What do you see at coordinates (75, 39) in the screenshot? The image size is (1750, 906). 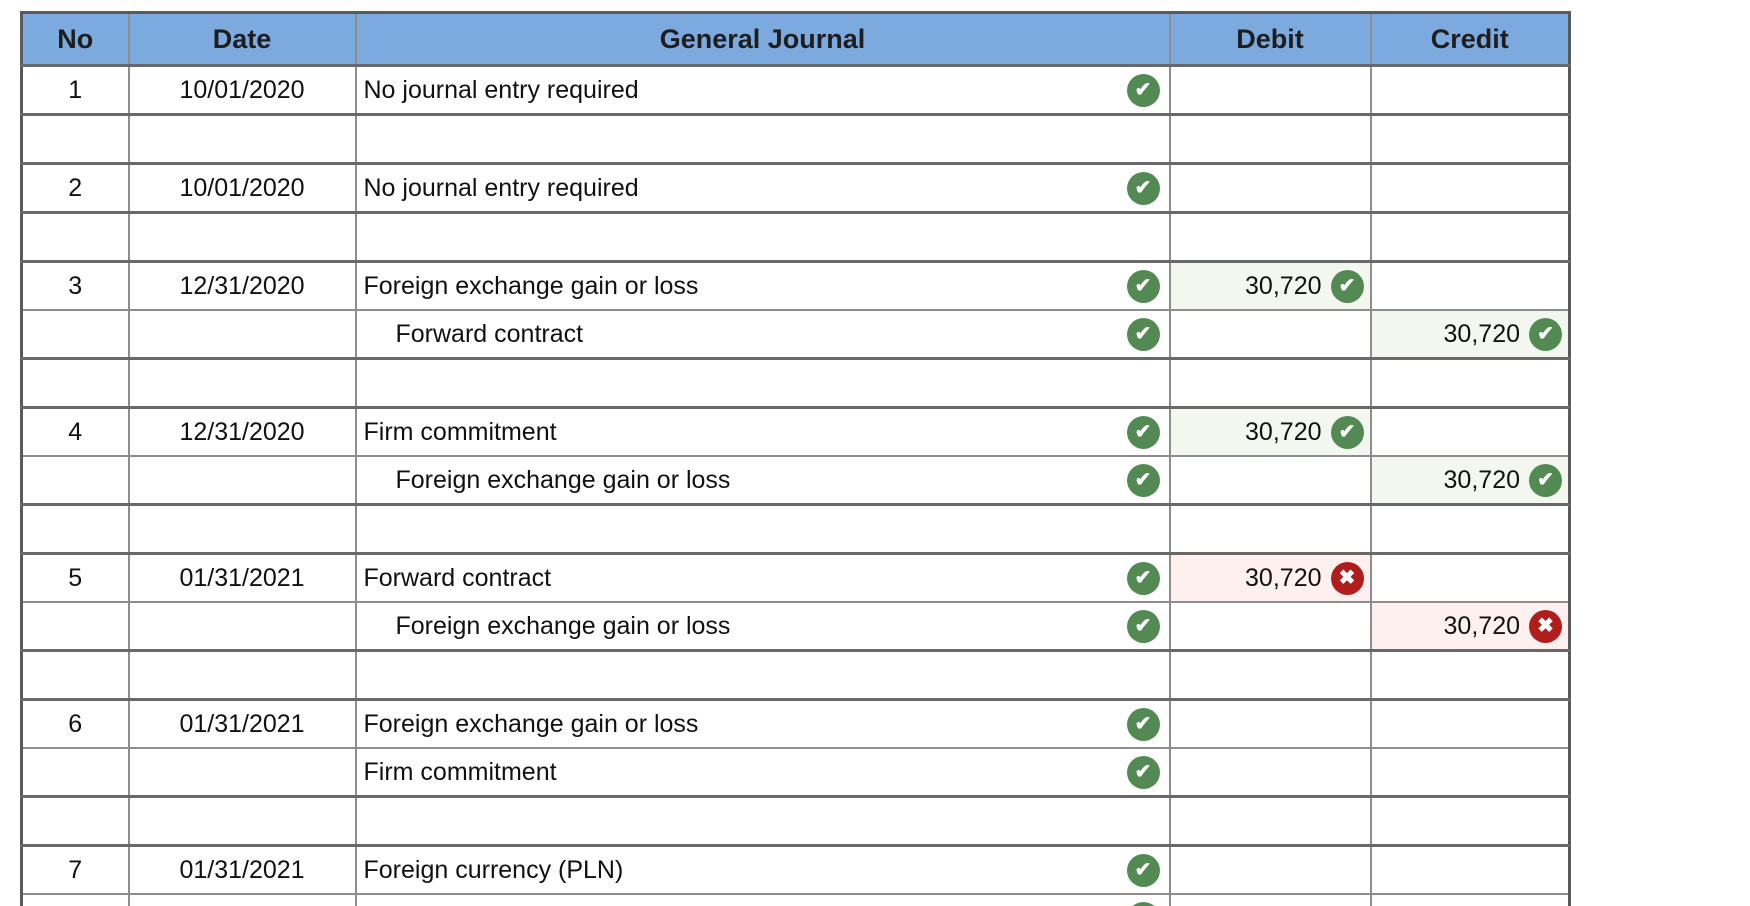 I see `column-header-no: No` at bounding box center [75, 39].